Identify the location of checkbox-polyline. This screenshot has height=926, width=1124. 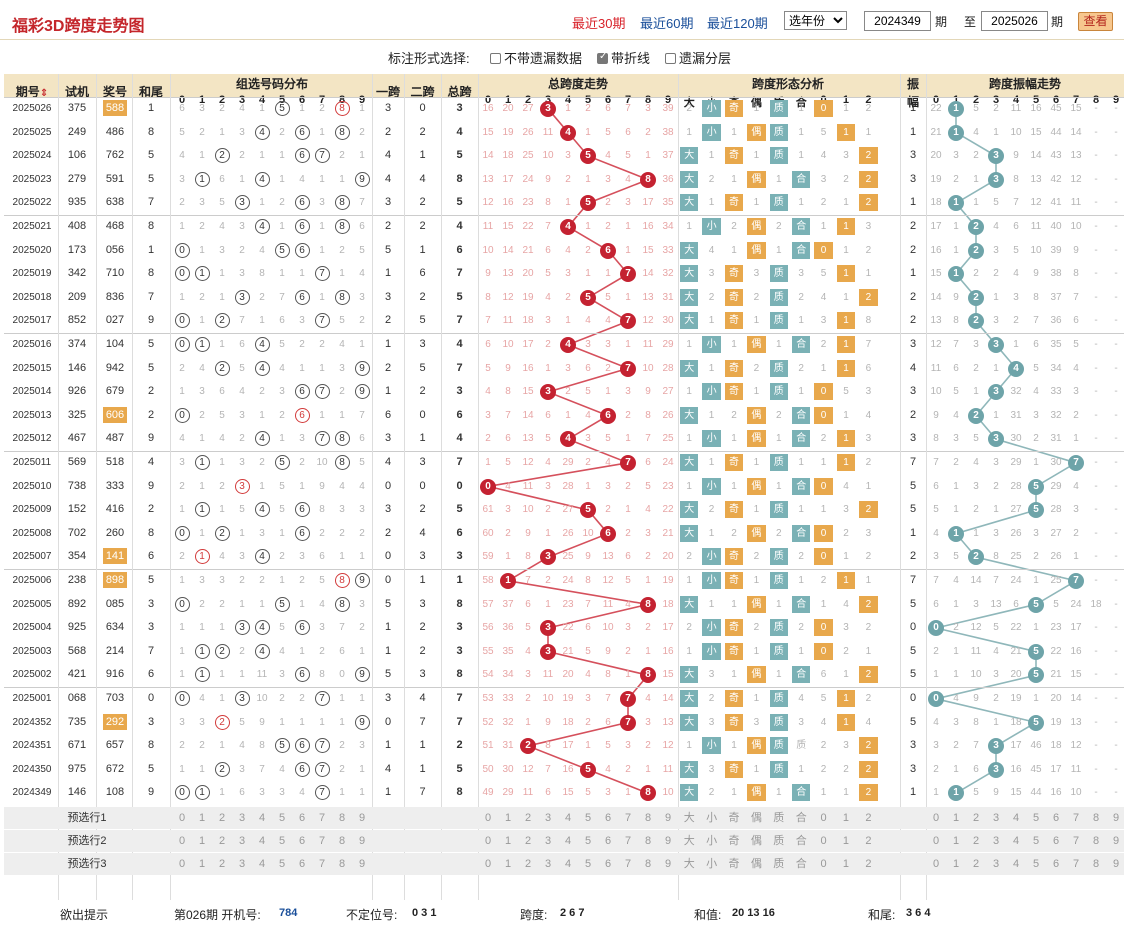
(602, 57).